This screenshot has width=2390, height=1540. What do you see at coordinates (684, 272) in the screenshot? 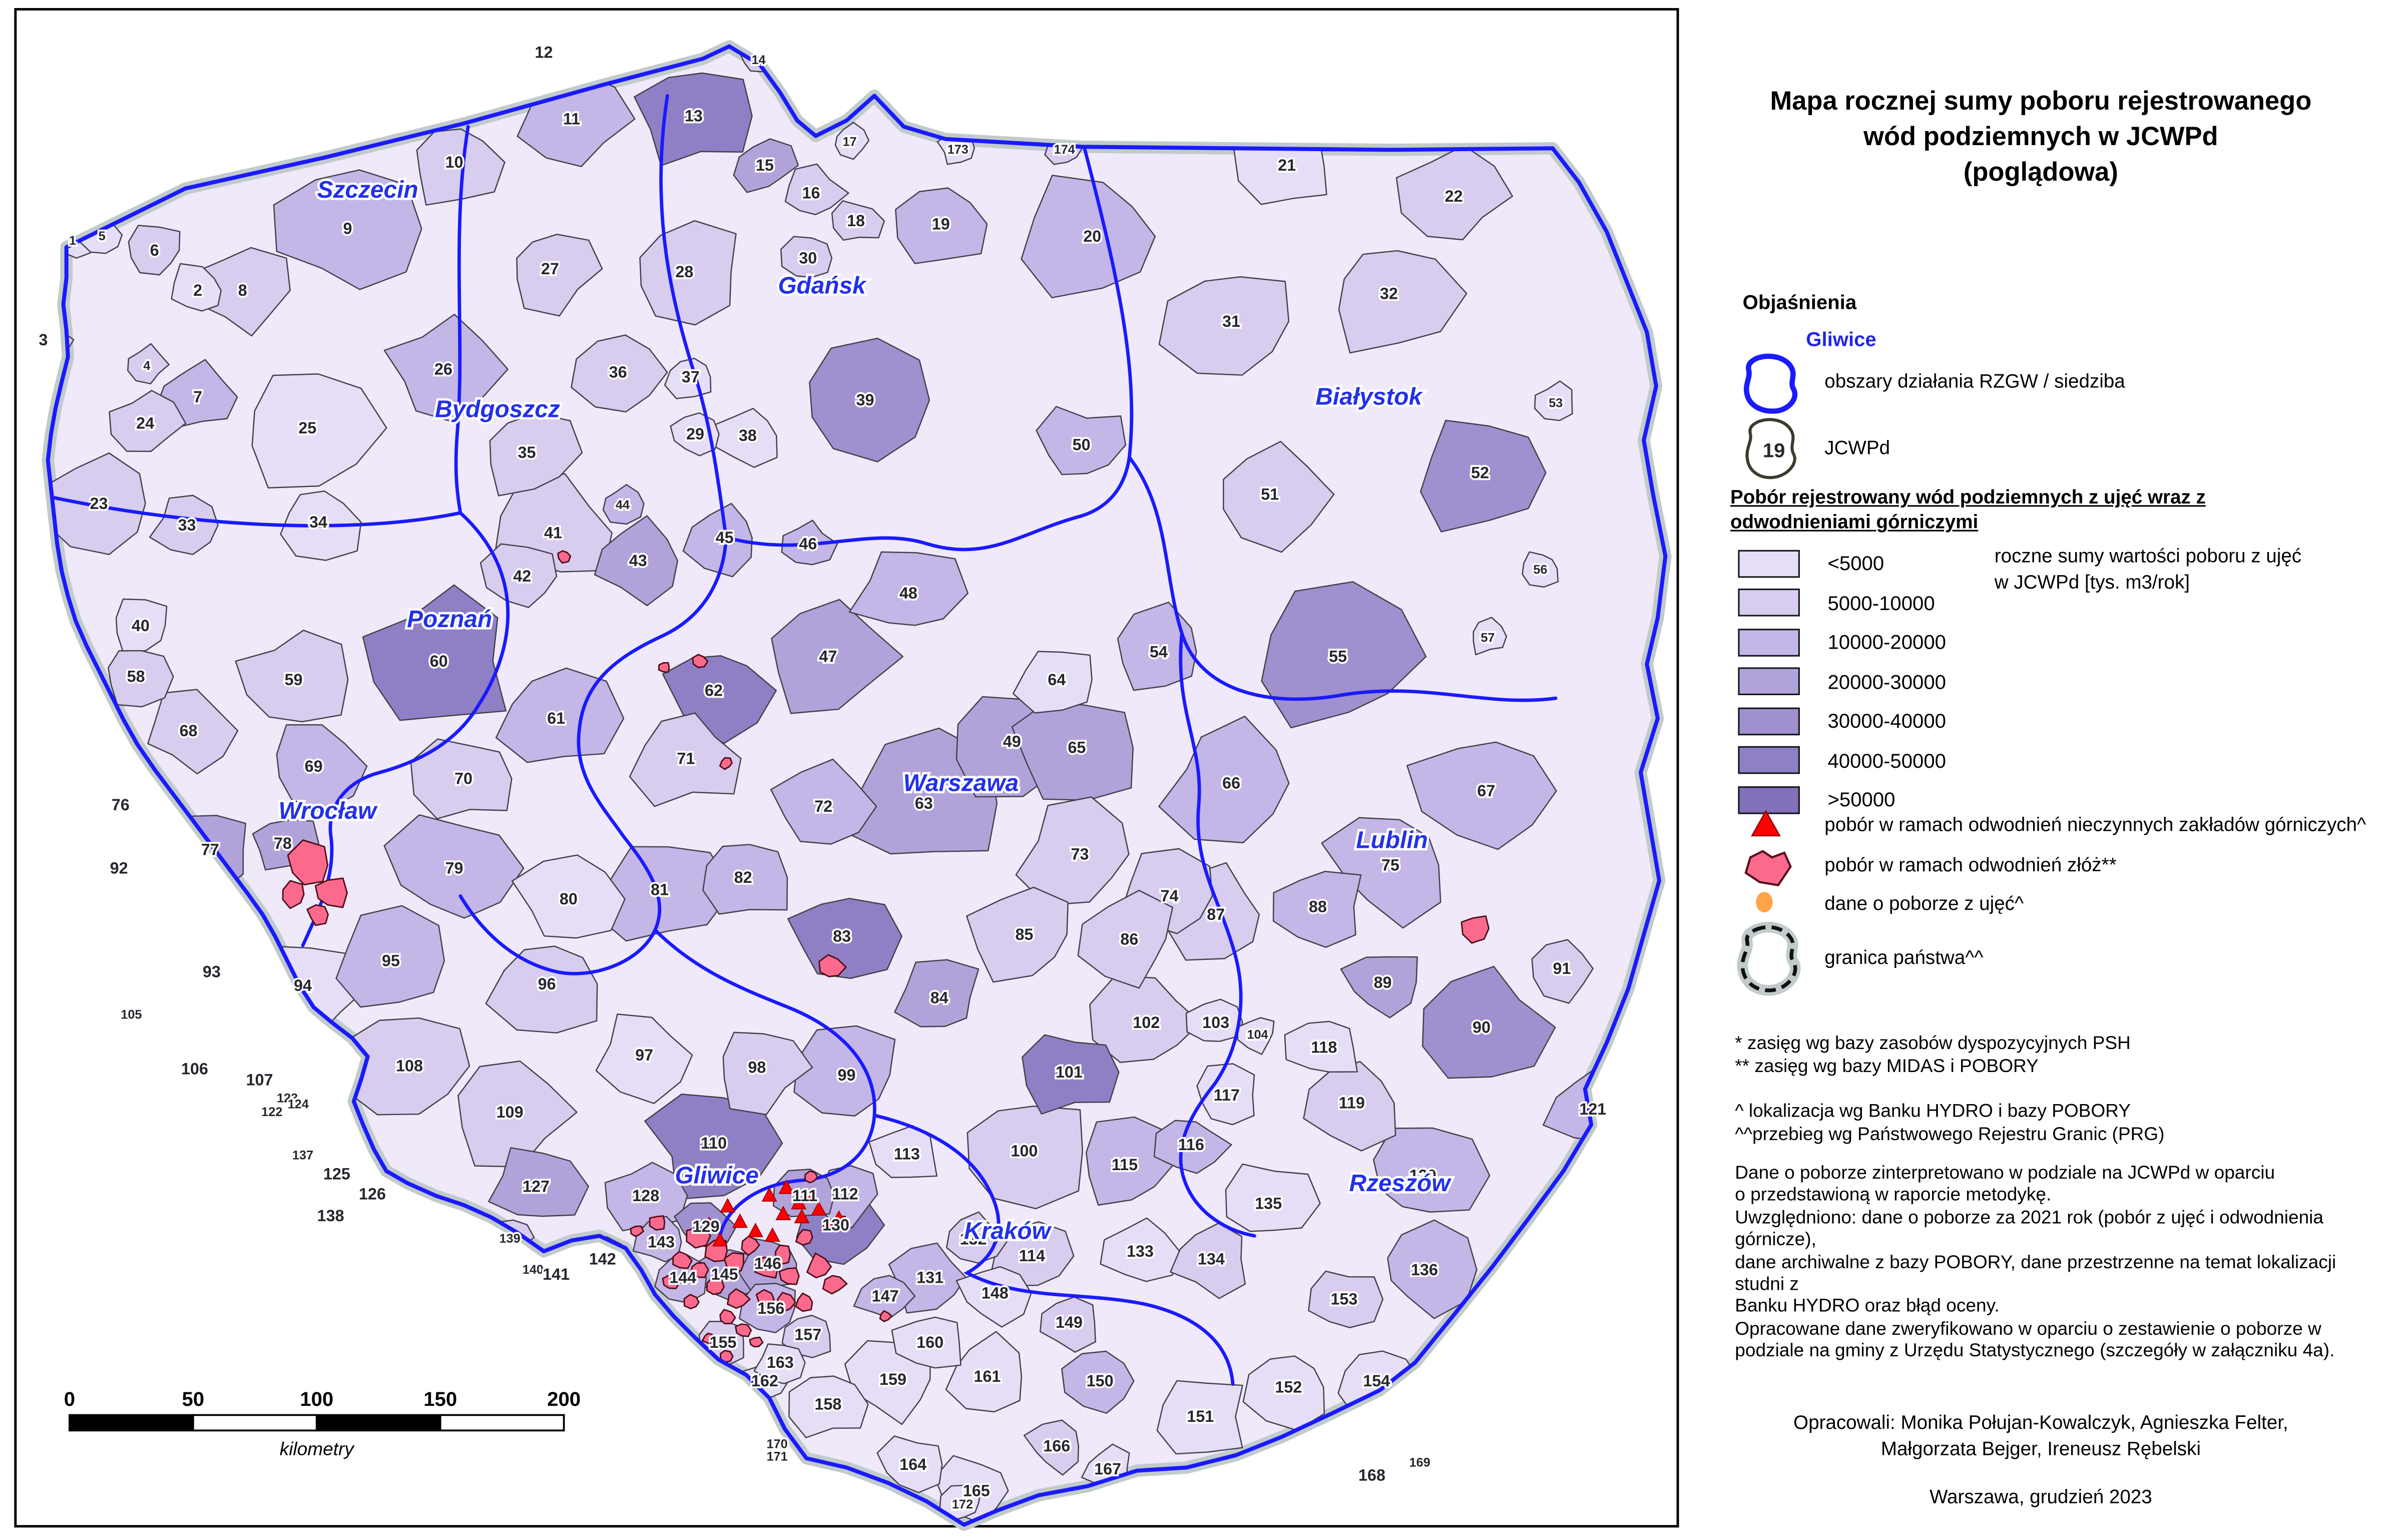
I see `region-number: 28` at bounding box center [684, 272].